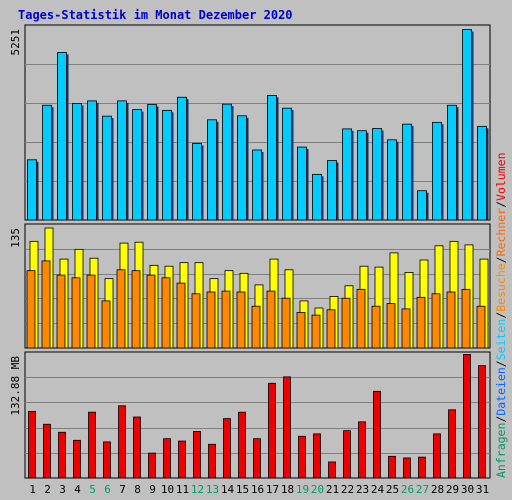  What do you see at coordinates (15, 238) in the screenshot?
I see `y-max-label: 135` at bounding box center [15, 238].